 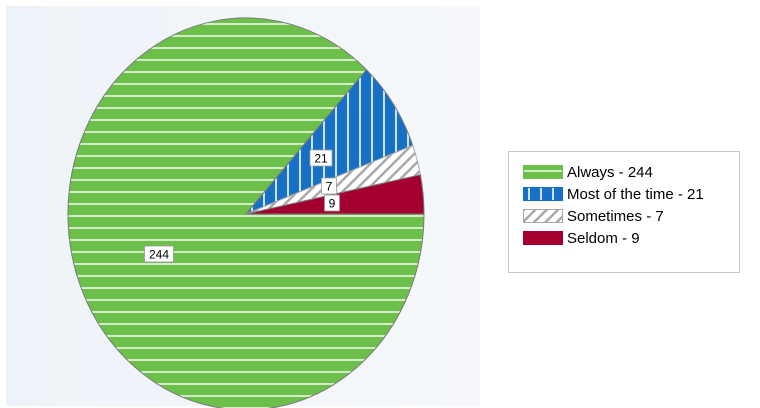 I want to click on data-label-text-seldom: 9, so click(x=332, y=204).